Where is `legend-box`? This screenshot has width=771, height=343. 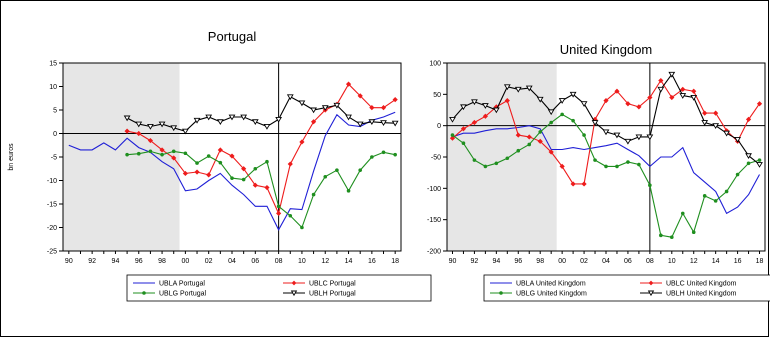 legend-box is located at coordinates (627, 288).